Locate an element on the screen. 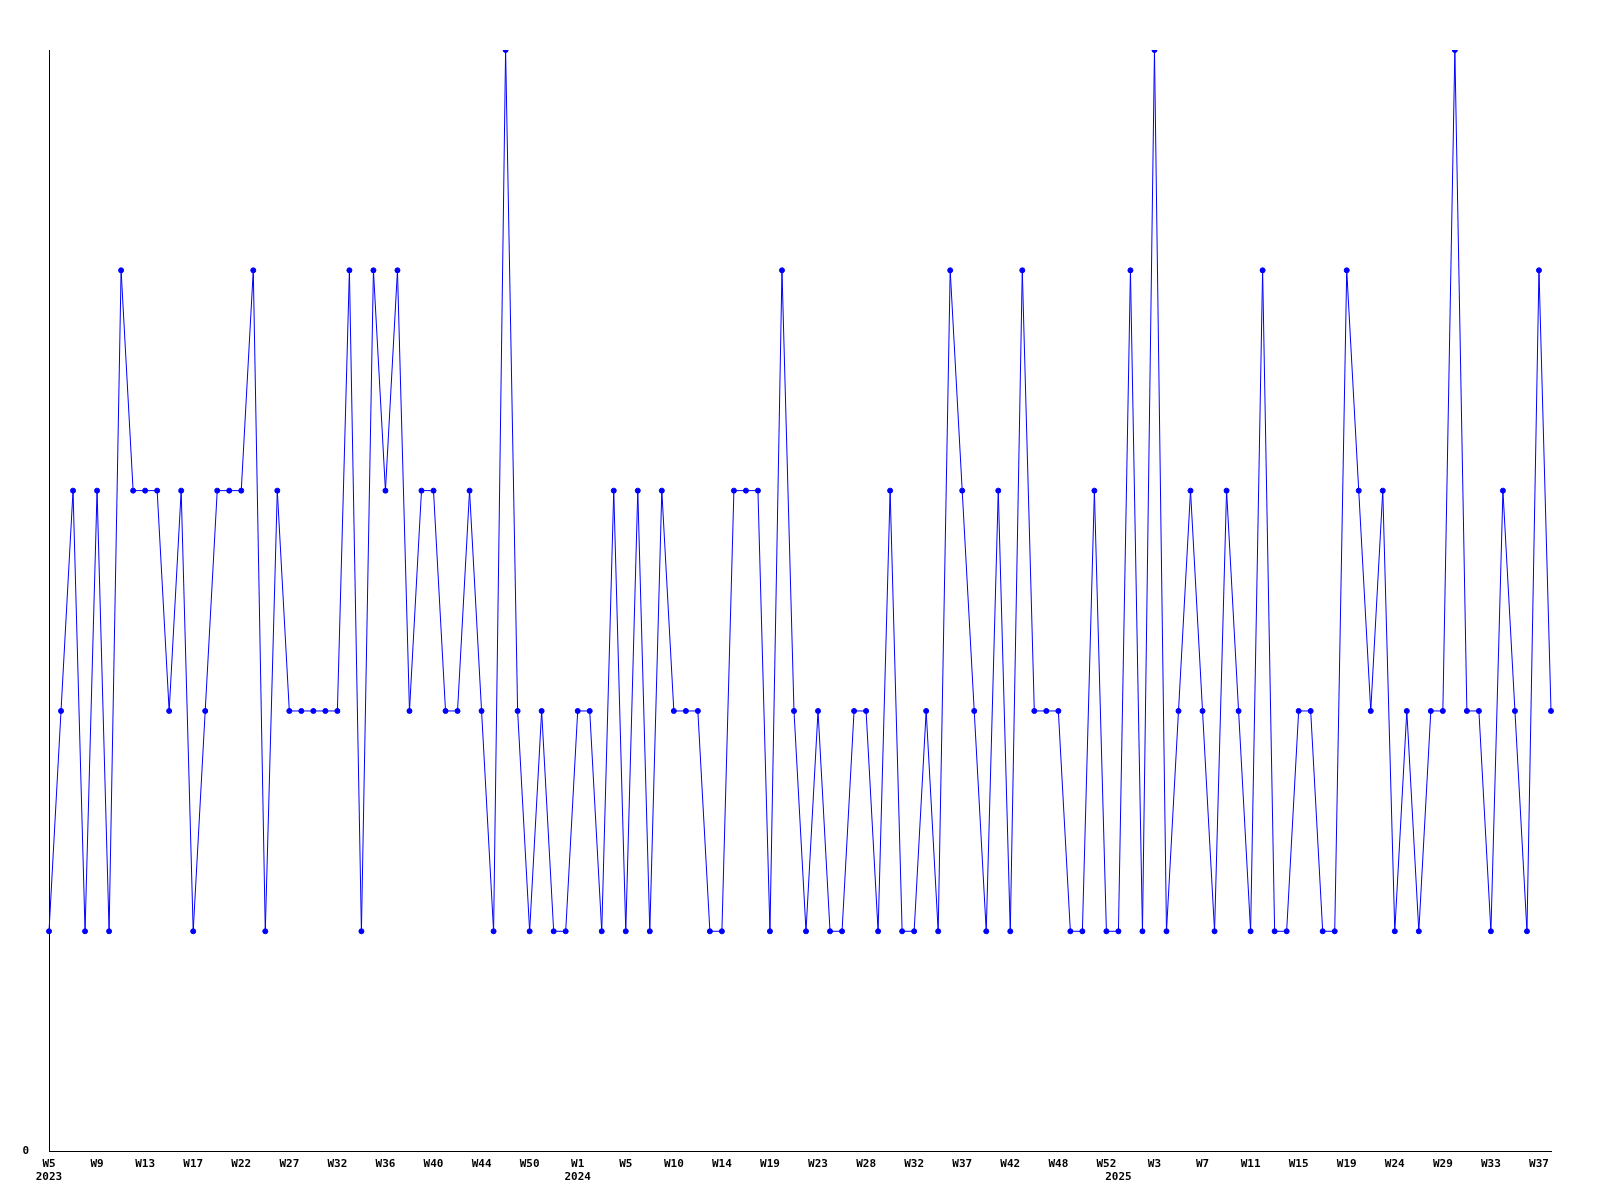  x-tick-label: W14 is located at coordinates (722, 1164).